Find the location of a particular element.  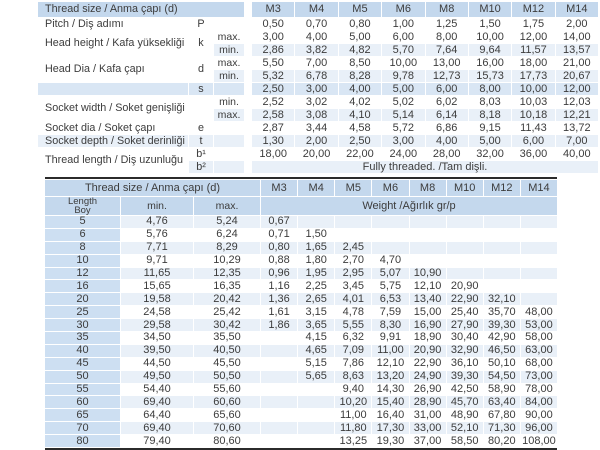

dim-value-cell: 6,00 is located at coordinates (533, 141).